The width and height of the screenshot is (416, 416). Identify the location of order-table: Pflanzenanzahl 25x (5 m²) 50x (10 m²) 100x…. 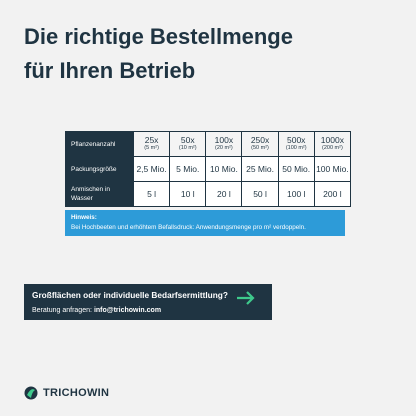
(208, 169).